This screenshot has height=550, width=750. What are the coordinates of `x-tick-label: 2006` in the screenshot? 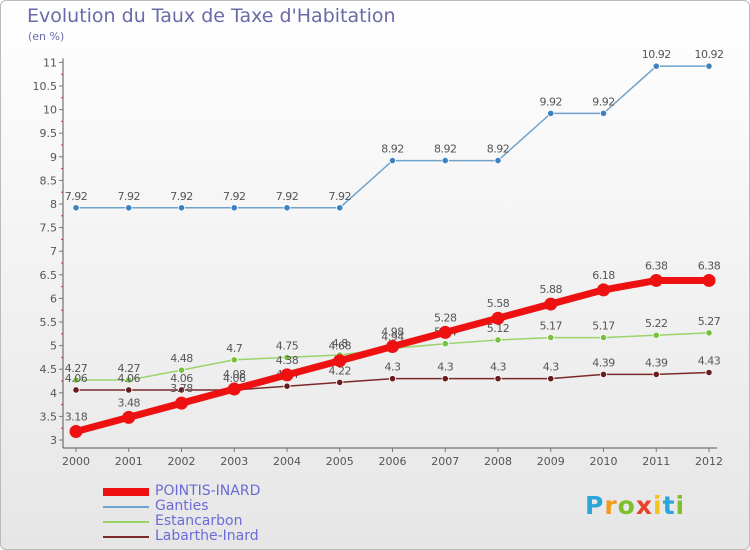 It's located at (393, 461).